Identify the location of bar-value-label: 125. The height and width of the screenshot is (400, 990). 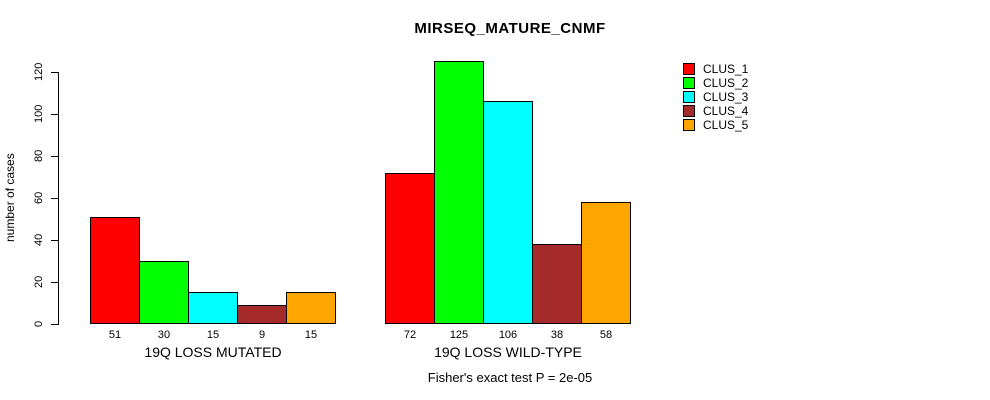
(459, 335).